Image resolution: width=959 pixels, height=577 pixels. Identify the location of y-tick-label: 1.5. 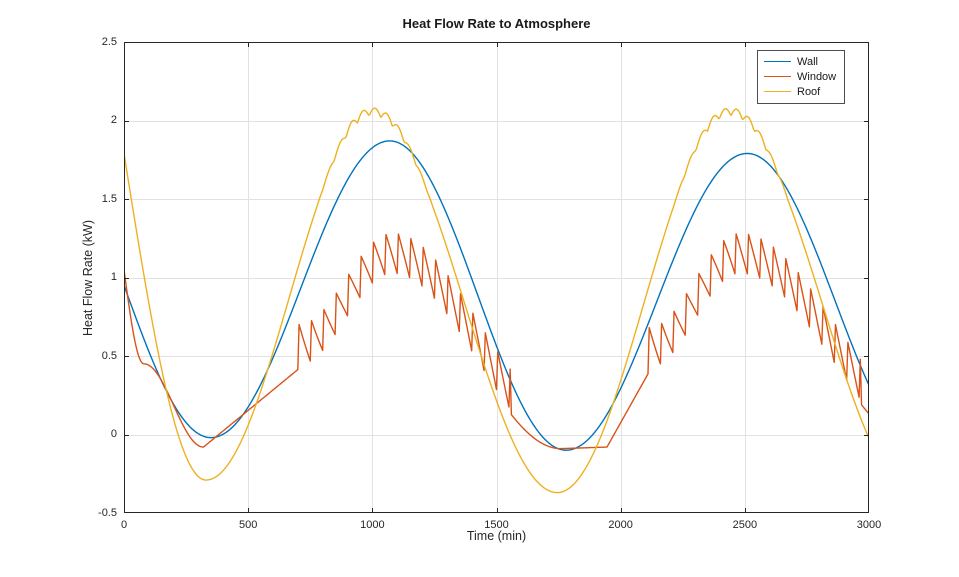
(109, 198).